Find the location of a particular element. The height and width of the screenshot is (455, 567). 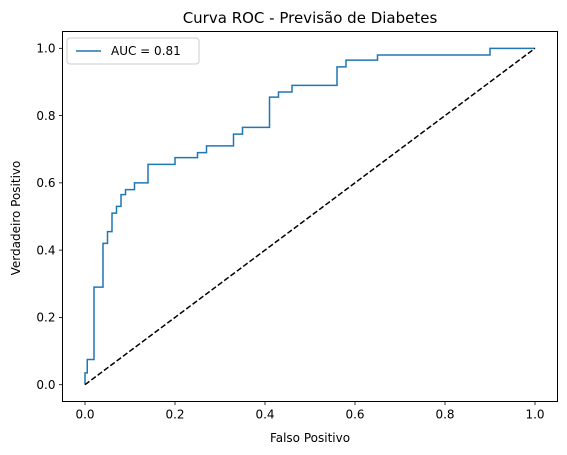

legend: AUC = 0.81 is located at coordinates (133, 51).